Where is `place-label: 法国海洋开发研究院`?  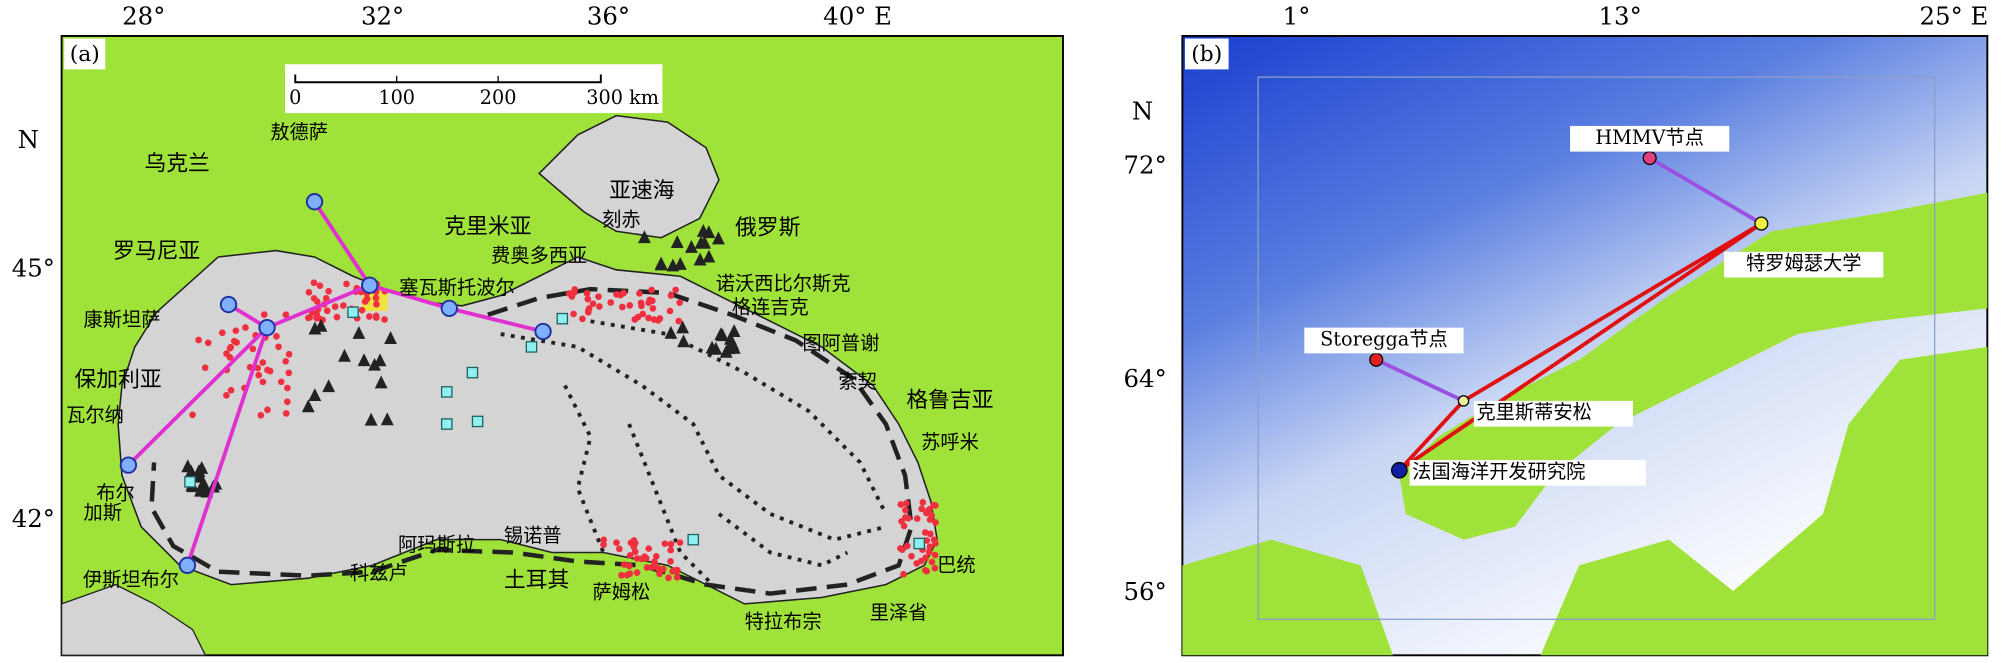 place-label: 法国海洋开发研究院 is located at coordinates (1498, 471).